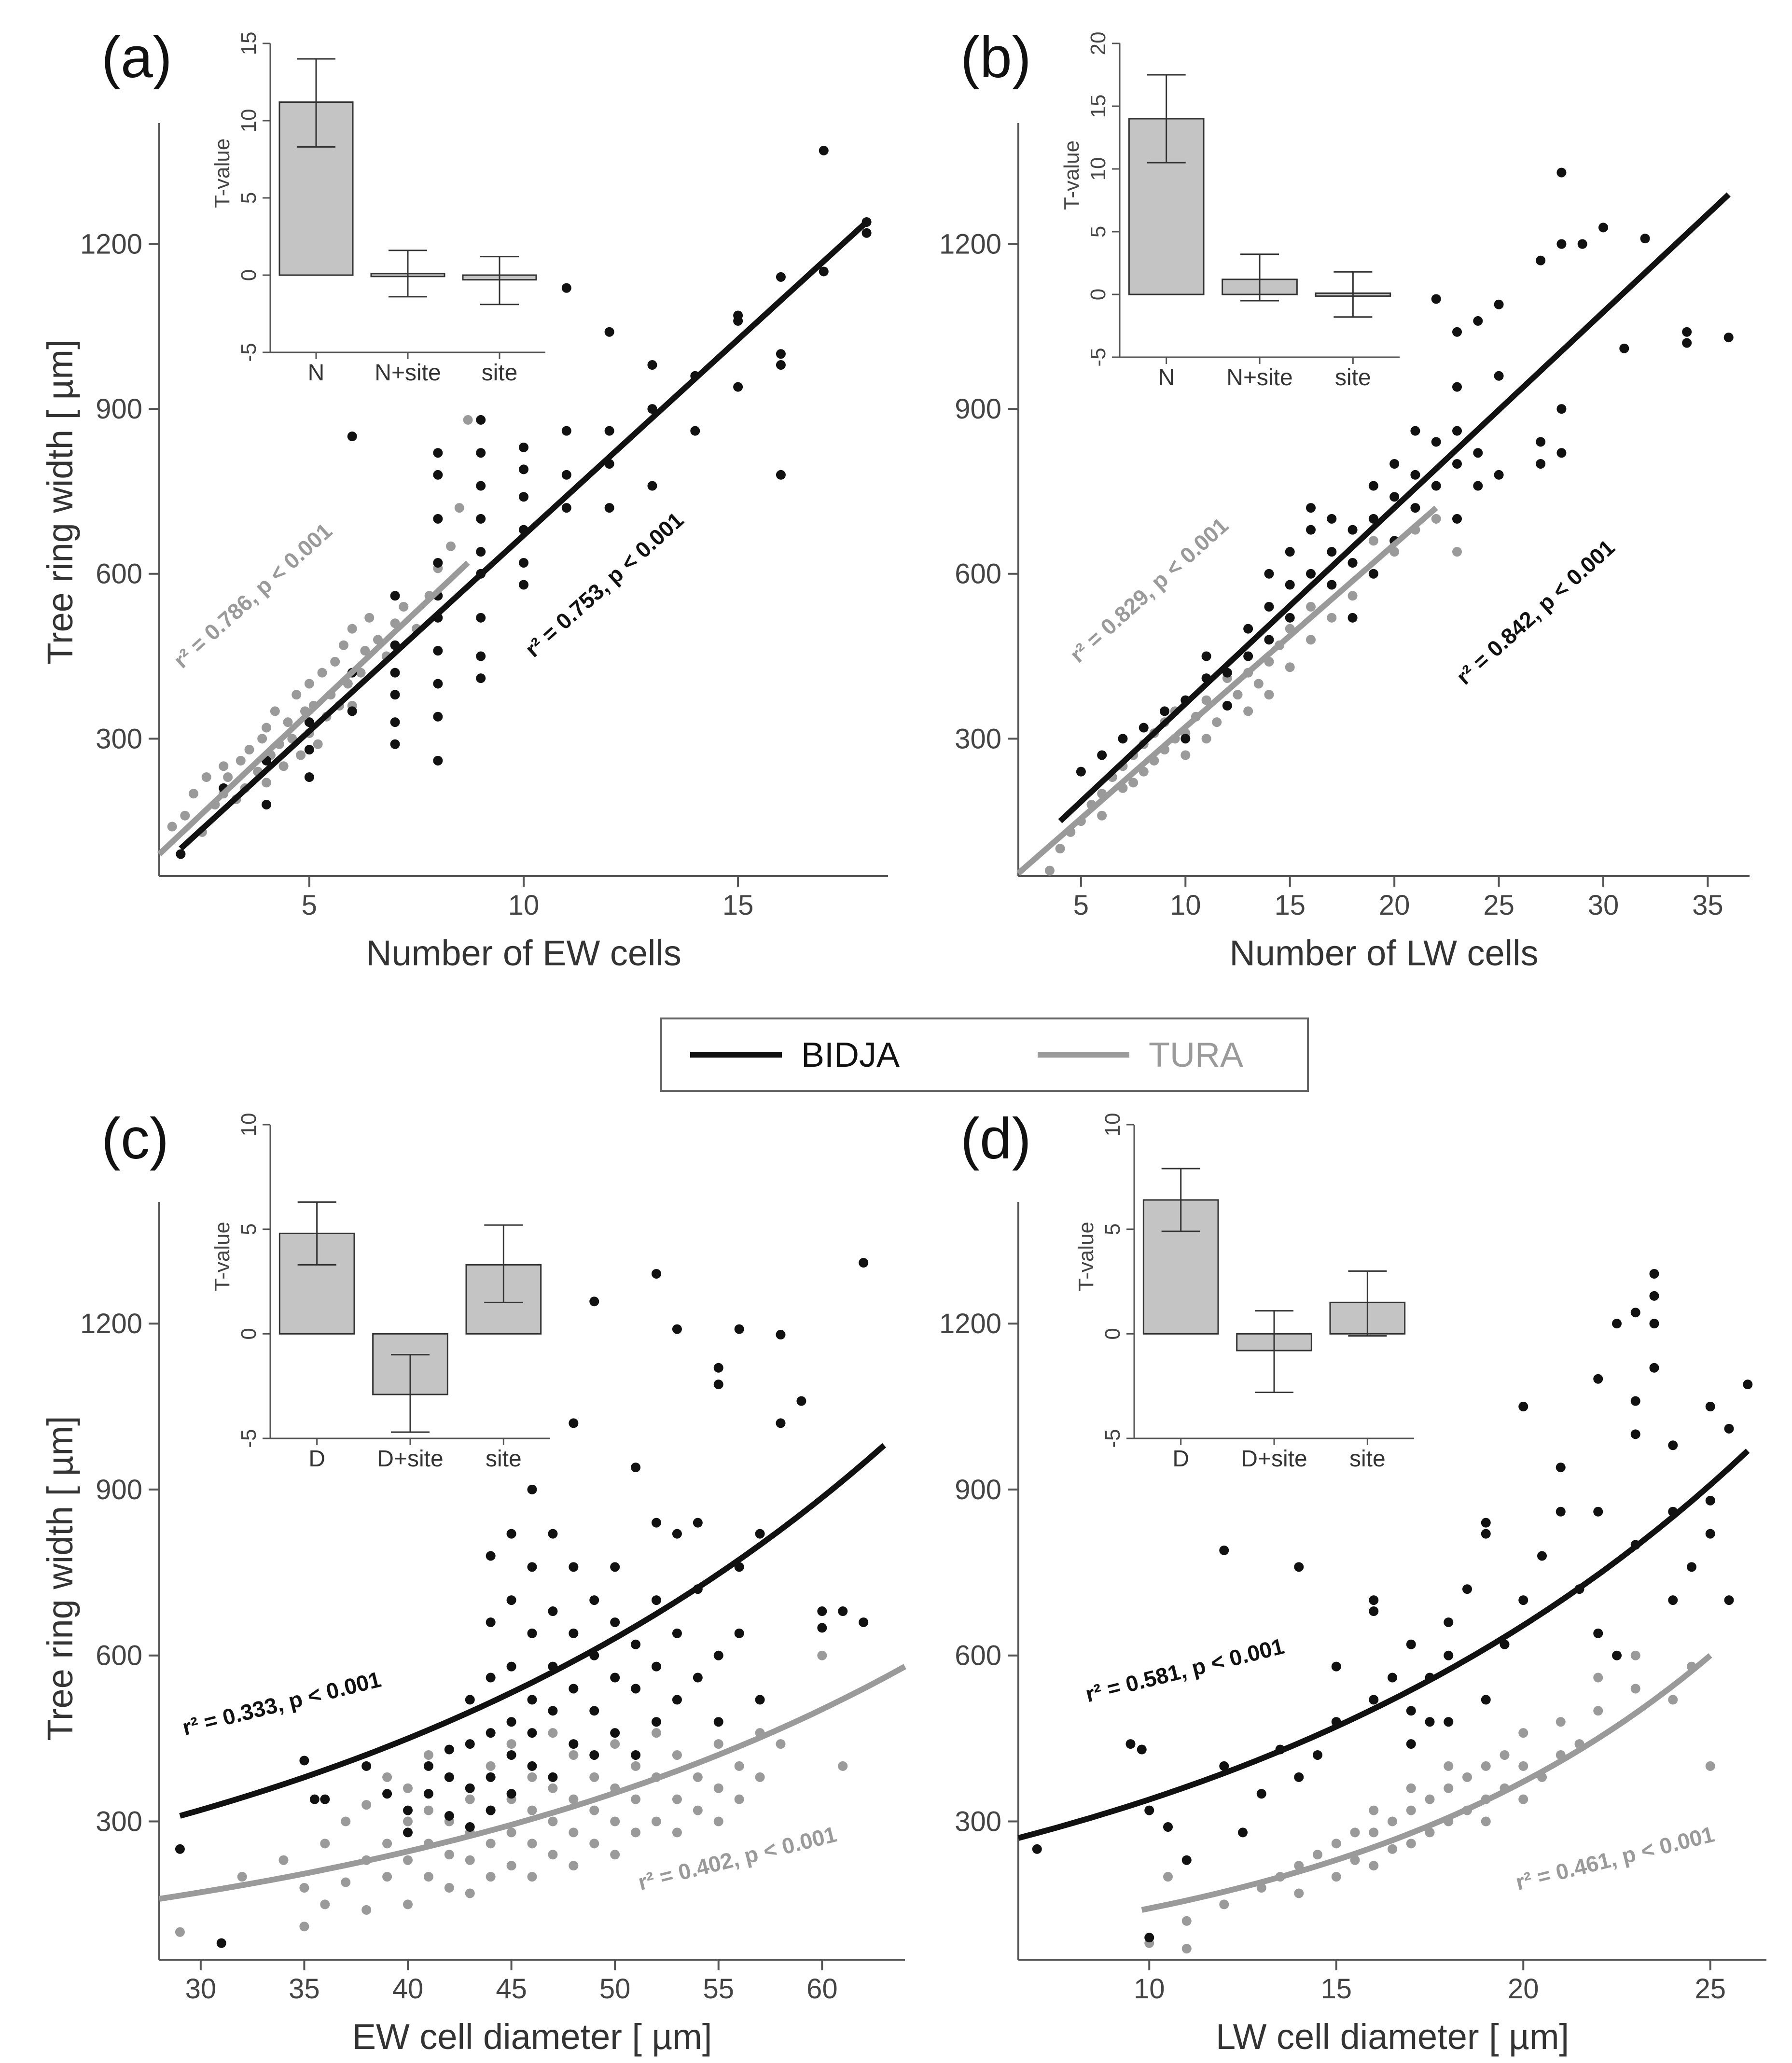 This screenshot has height=2063, width=1792. Describe the element at coordinates (1098, 294) in the screenshot. I see `inset-y-tick-label: 0` at that location.